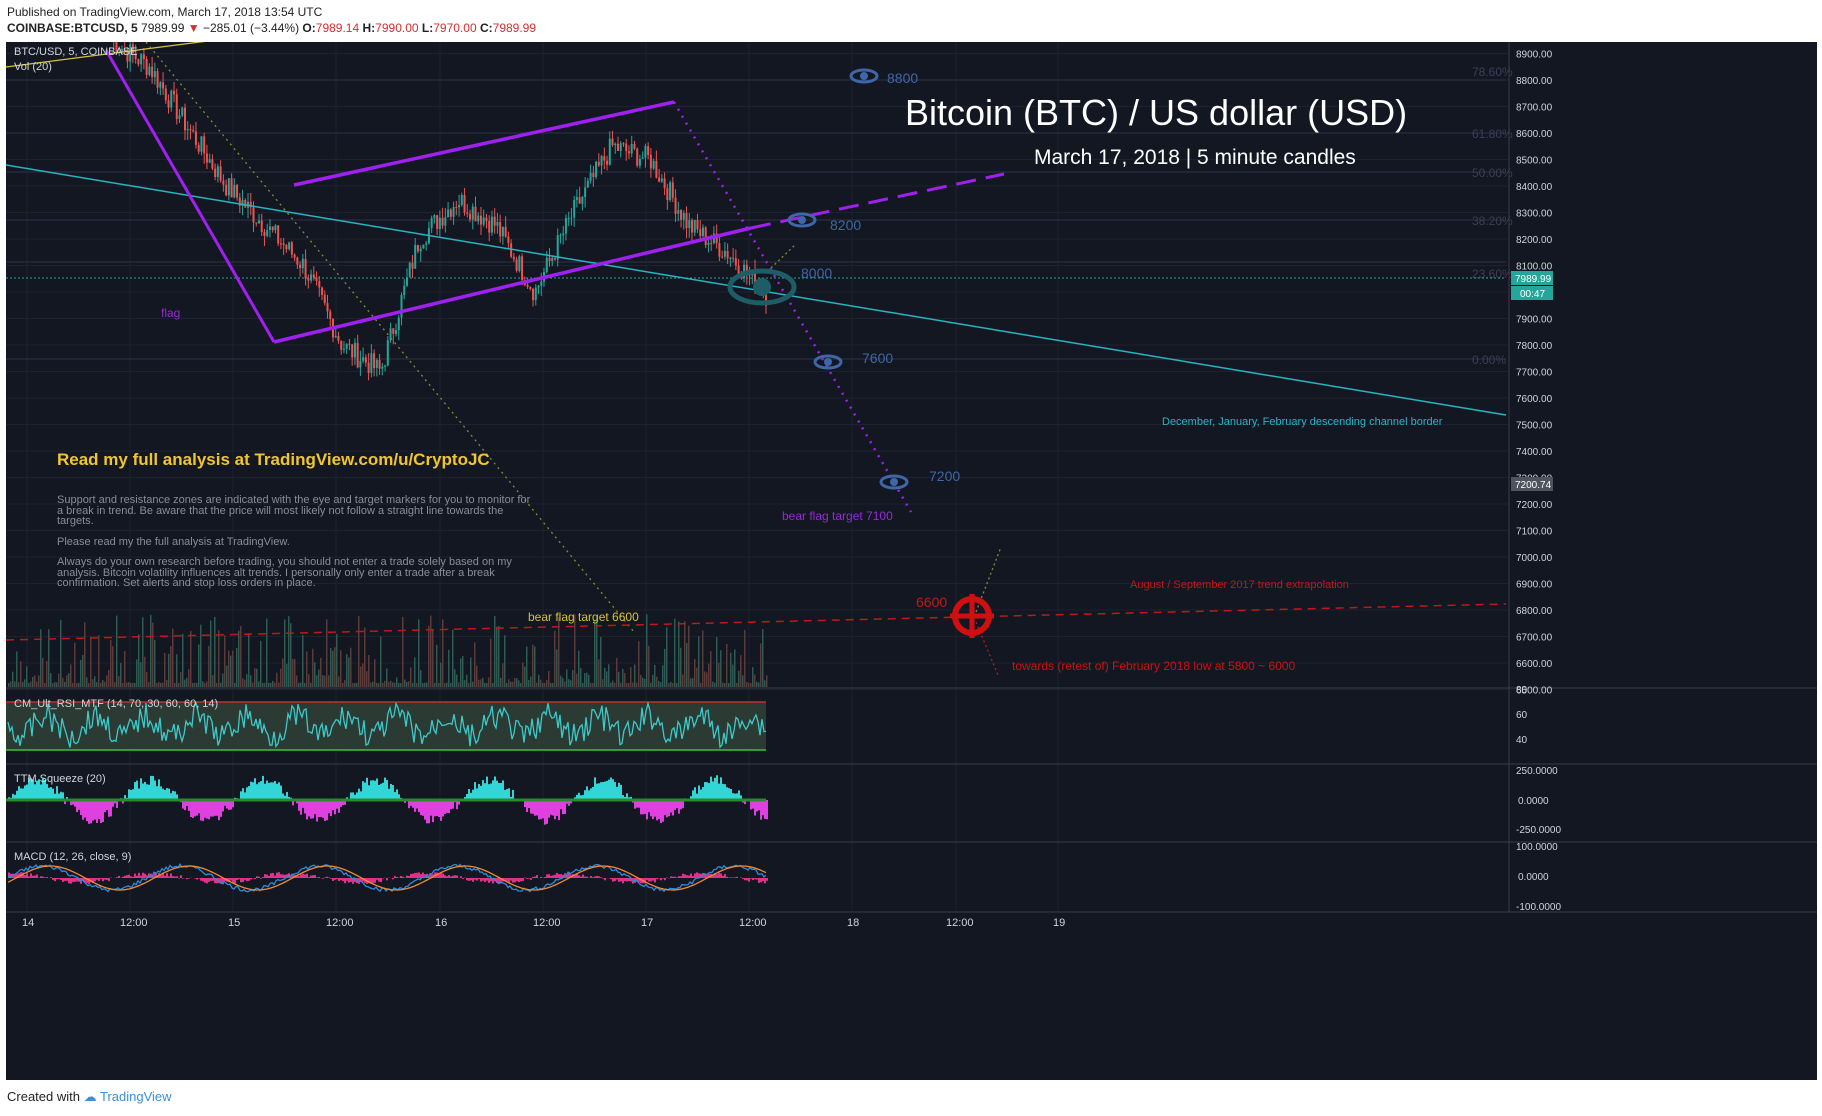  I want to click on level-7200: 7200, so click(944, 476).